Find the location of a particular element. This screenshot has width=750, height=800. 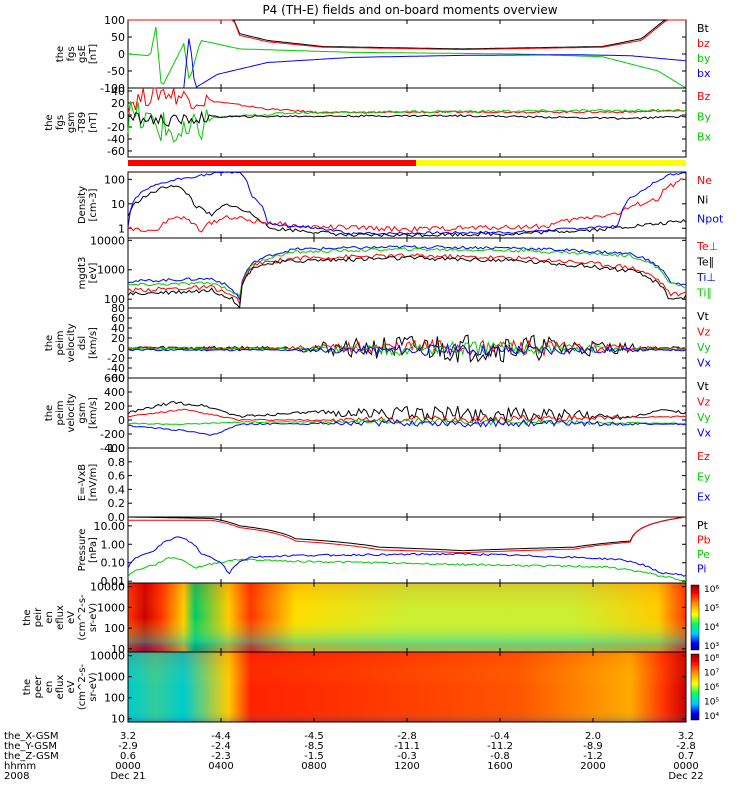

legend-entry: Pi is located at coordinates (701, 569).